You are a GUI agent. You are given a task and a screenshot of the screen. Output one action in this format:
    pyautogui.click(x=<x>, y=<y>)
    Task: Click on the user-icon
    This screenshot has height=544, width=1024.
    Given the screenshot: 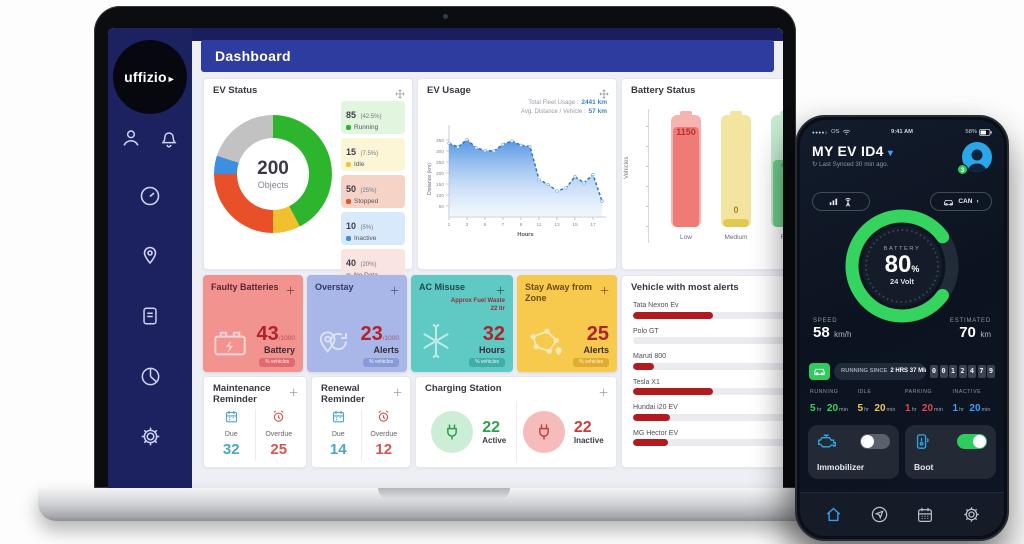 What is the action you would take?
    pyautogui.click(x=131, y=138)
    